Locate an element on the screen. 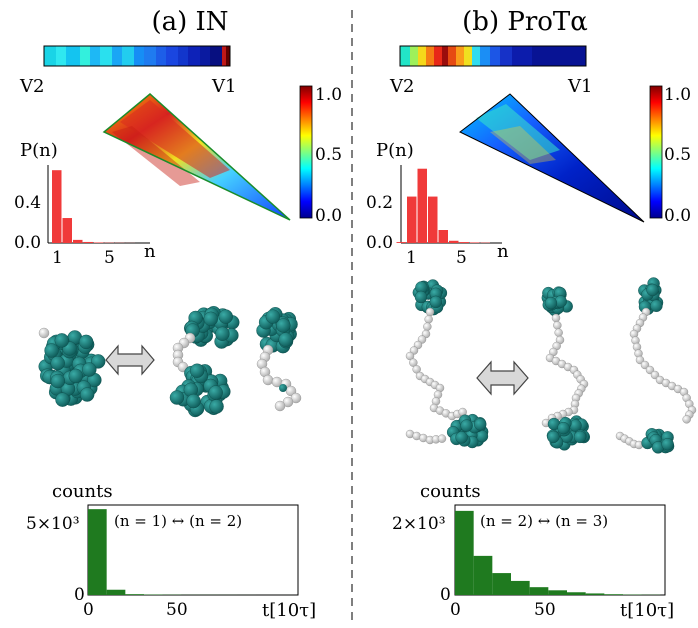 This screenshot has height=628, width=698. panel-a-counts-label: counts is located at coordinates (82, 491).